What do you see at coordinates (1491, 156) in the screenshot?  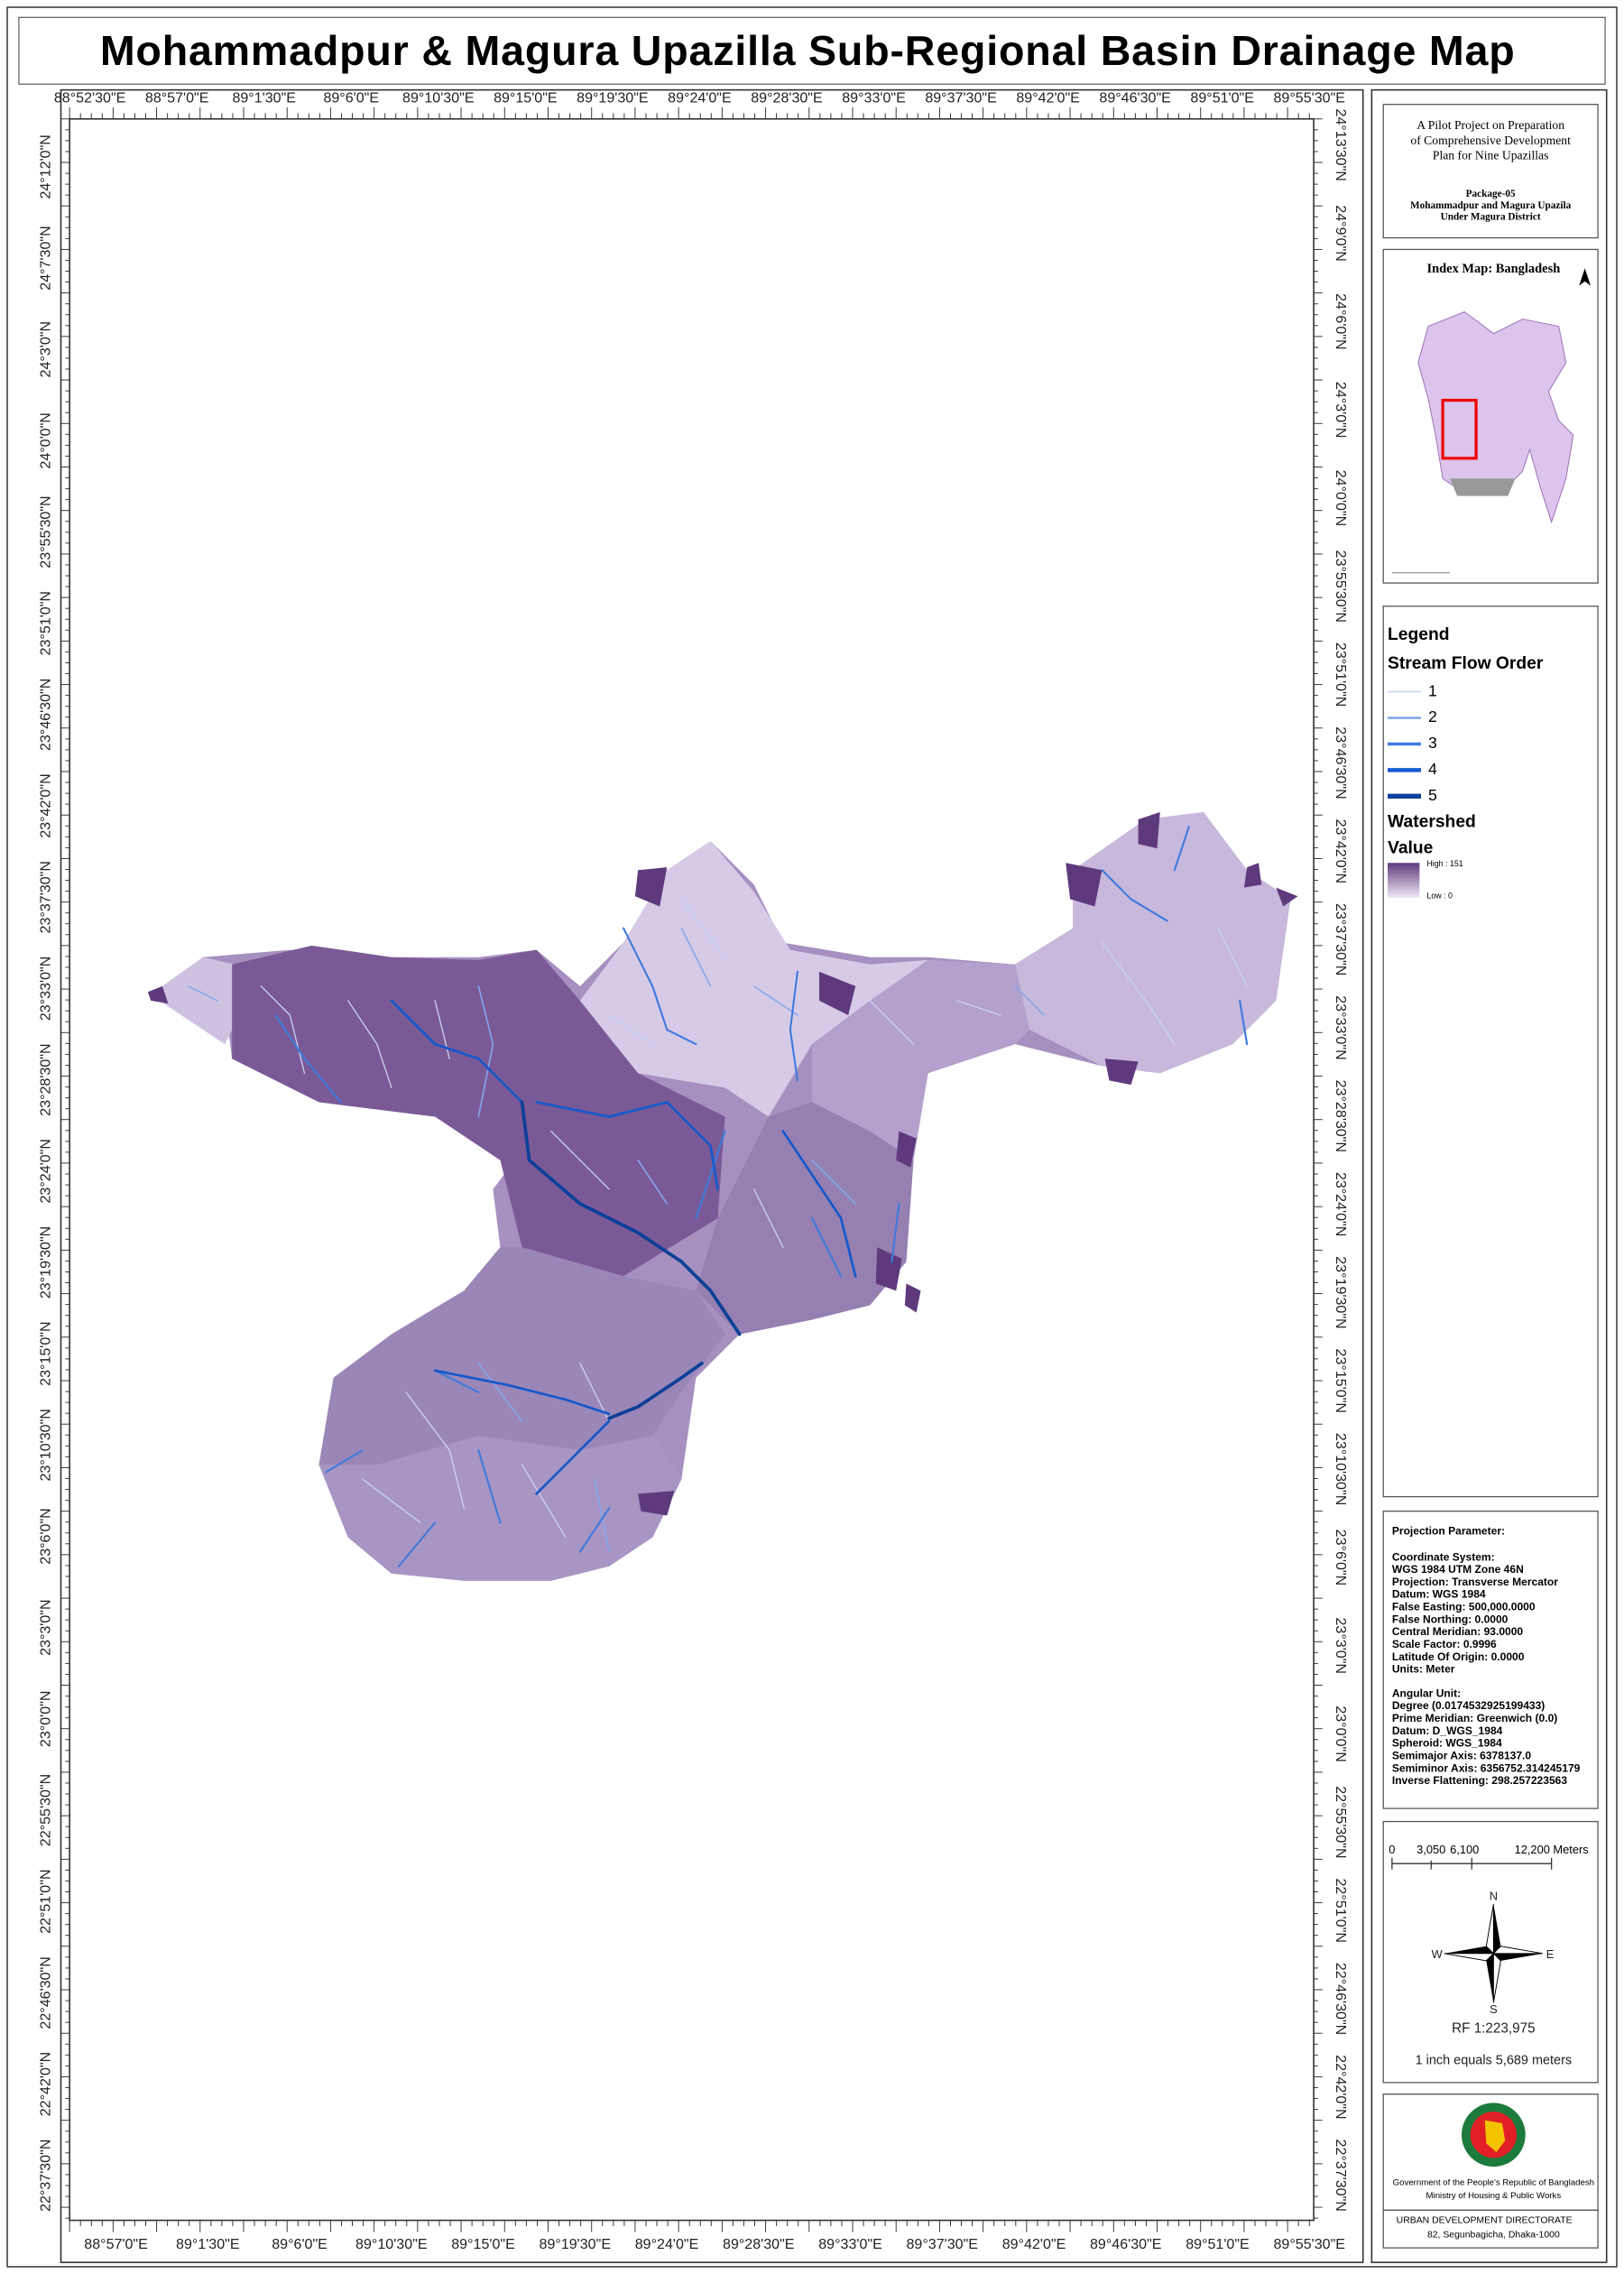 I see `project-line: Plan for Nine Upazillas` at bounding box center [1491, 156].